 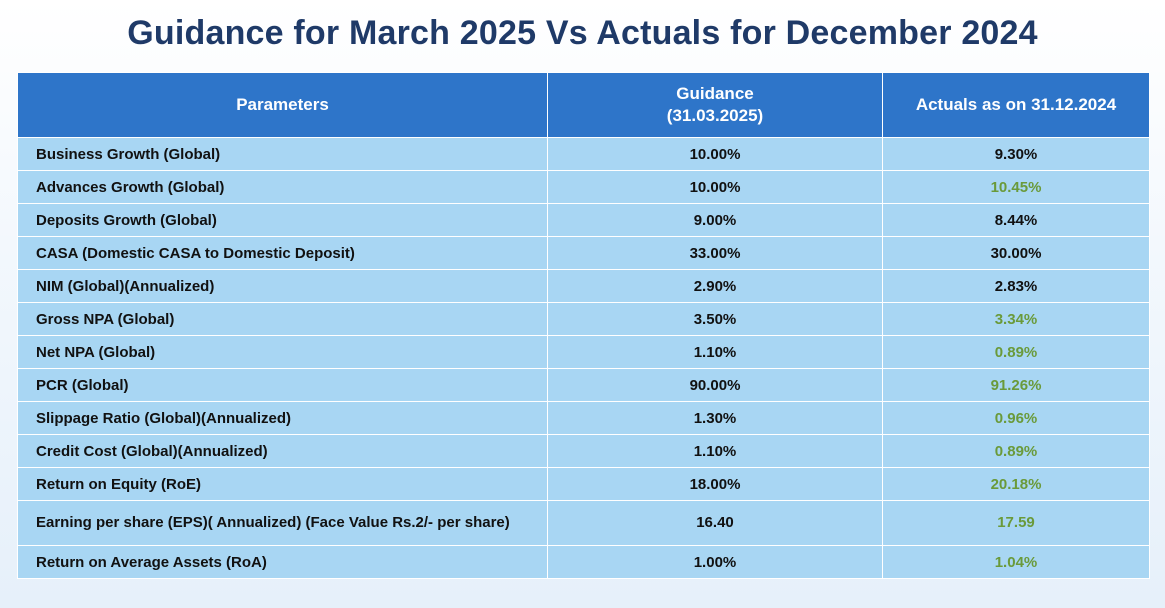 I want to click on actual-cell: 30.00%, so click(x=1016, y=253).